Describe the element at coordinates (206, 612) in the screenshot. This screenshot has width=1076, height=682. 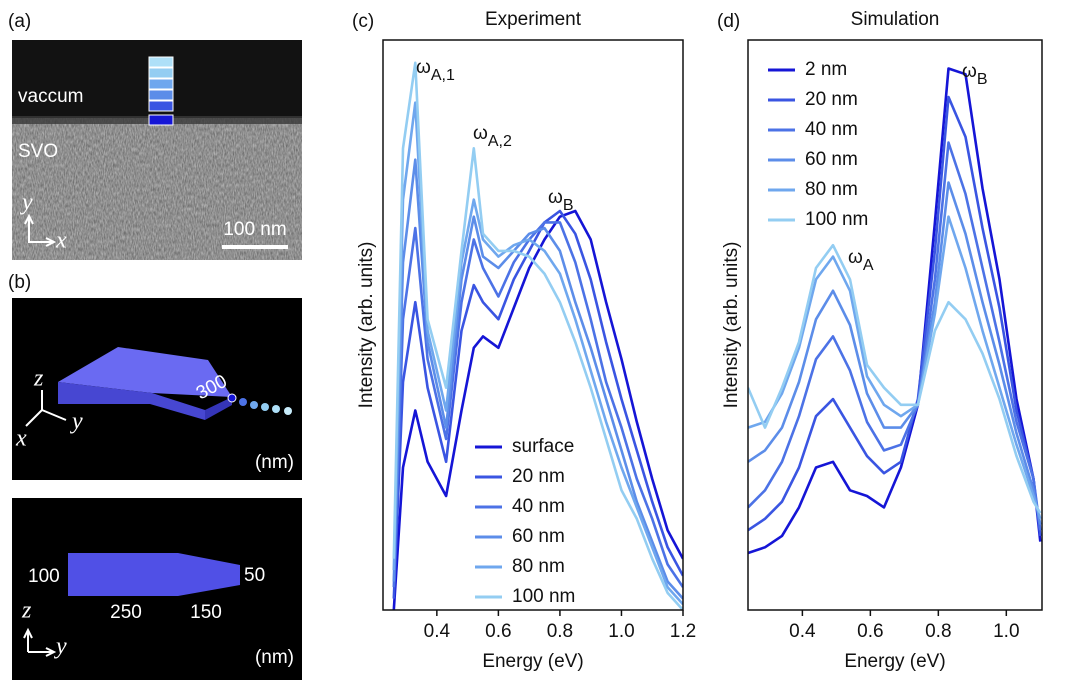
I see `dimension-label: 150` at that location.